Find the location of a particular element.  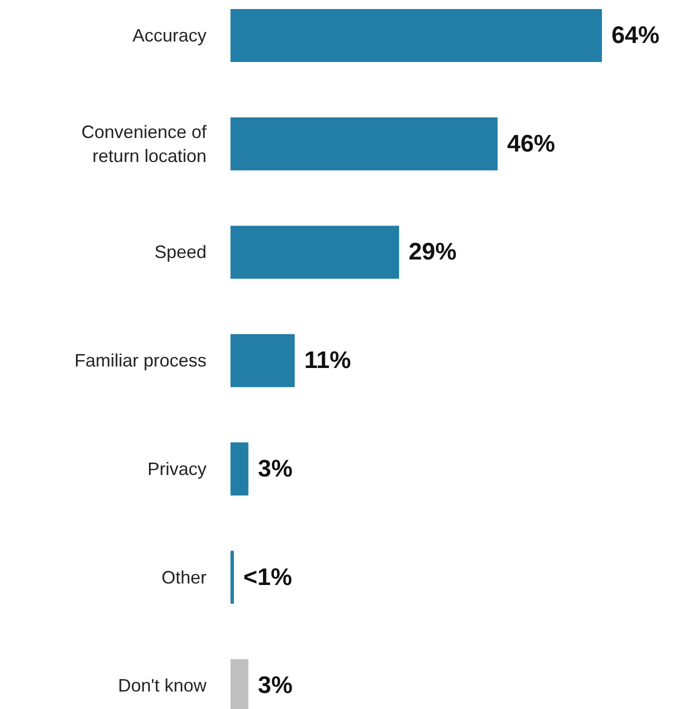

data-label: 11% is located at coordinates (327, 360).